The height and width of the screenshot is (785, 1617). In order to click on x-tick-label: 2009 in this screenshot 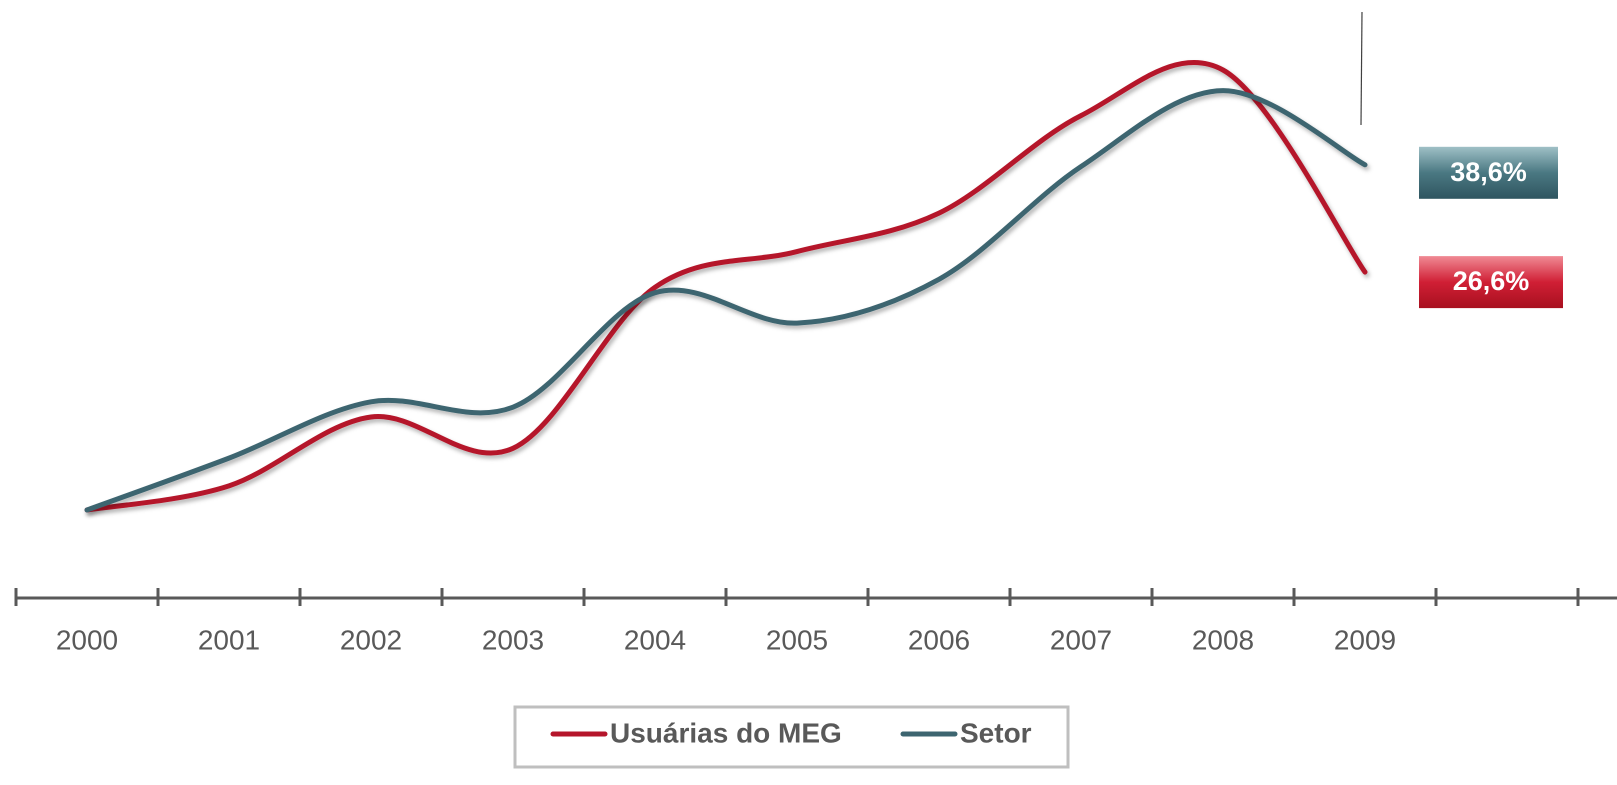, I will do `click(1365, 639)`.